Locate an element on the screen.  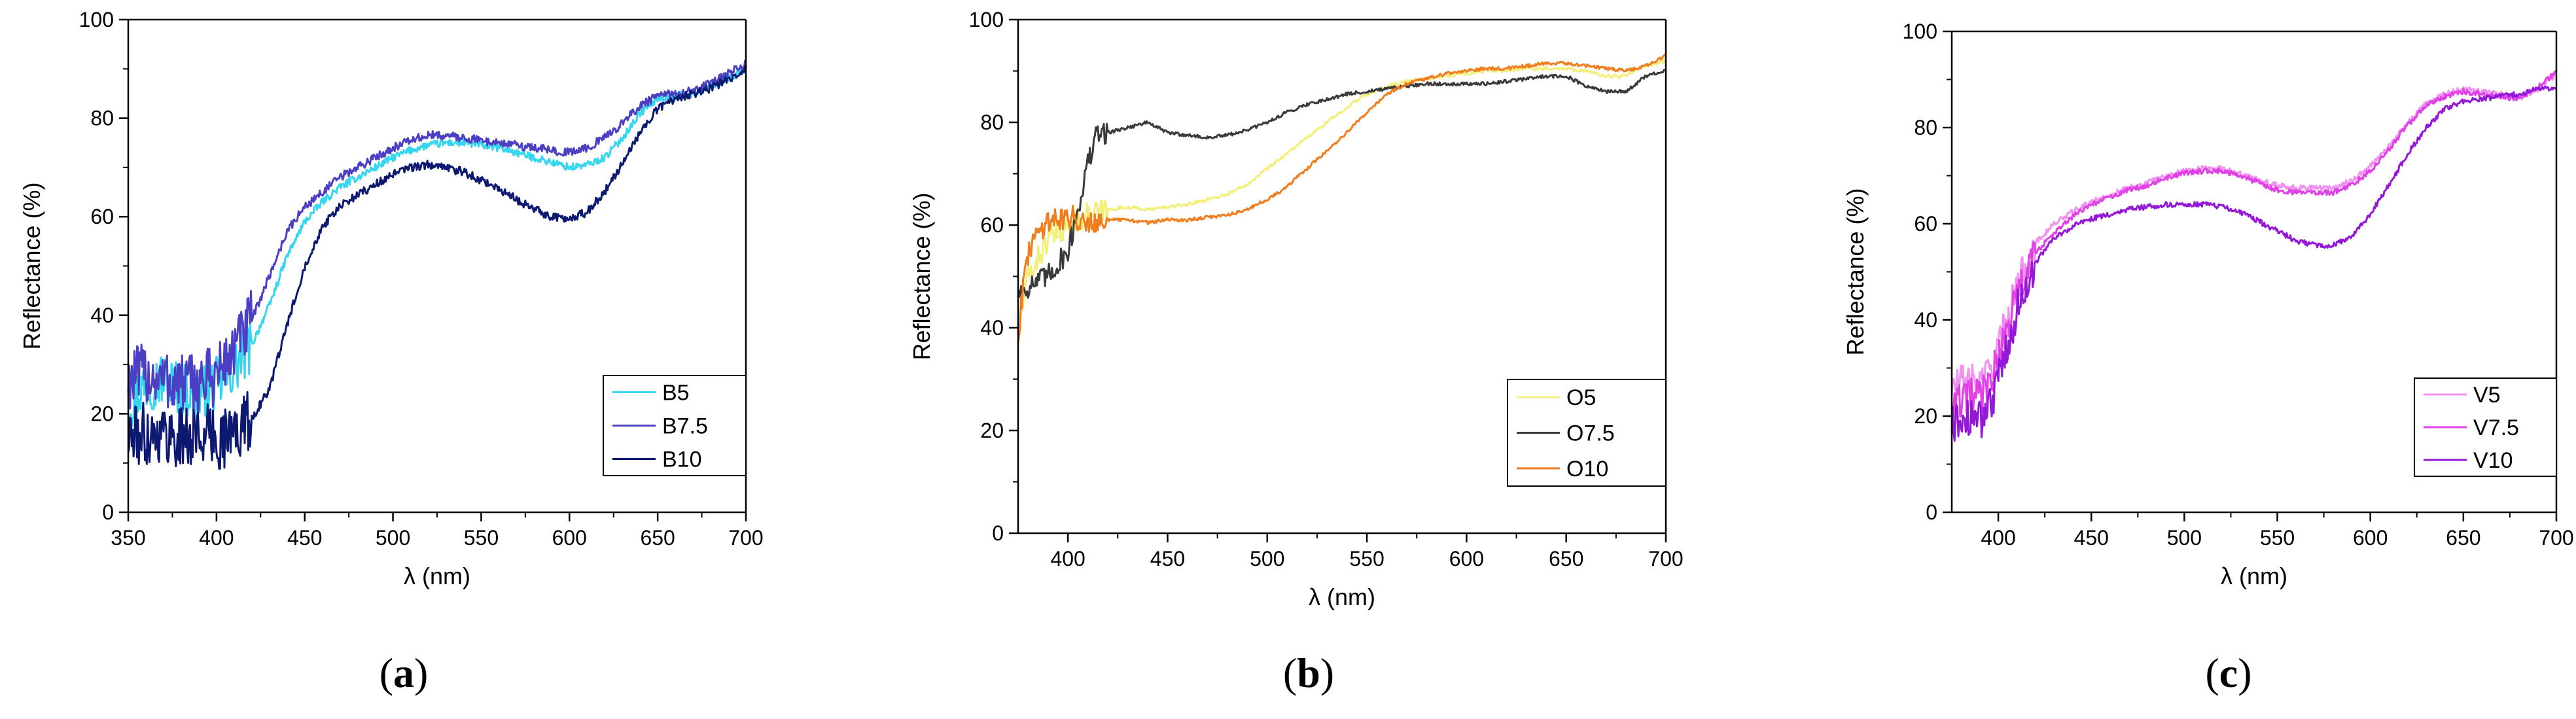
legend: V5 V7.5 V10 is located at coordinates (2485, 427).